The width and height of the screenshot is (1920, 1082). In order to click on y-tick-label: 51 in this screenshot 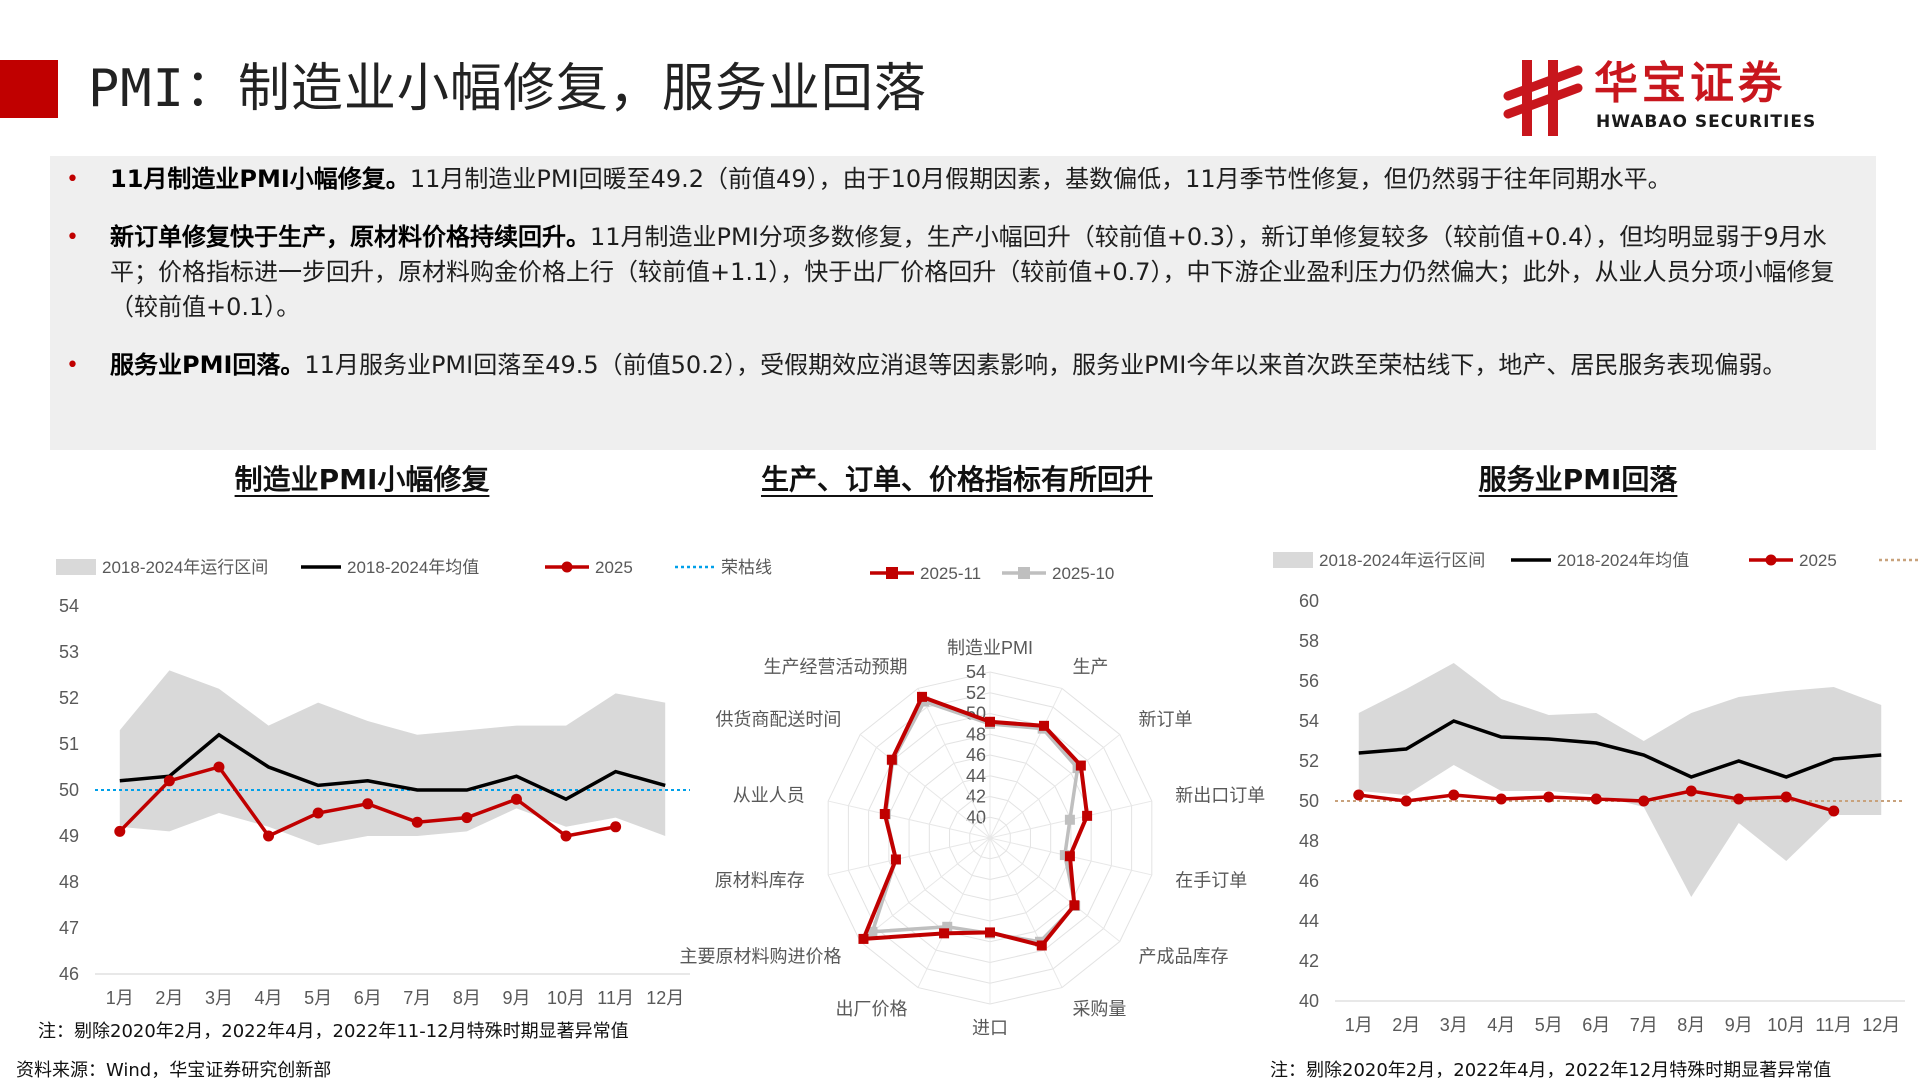, I will do `click(69, 744)`.